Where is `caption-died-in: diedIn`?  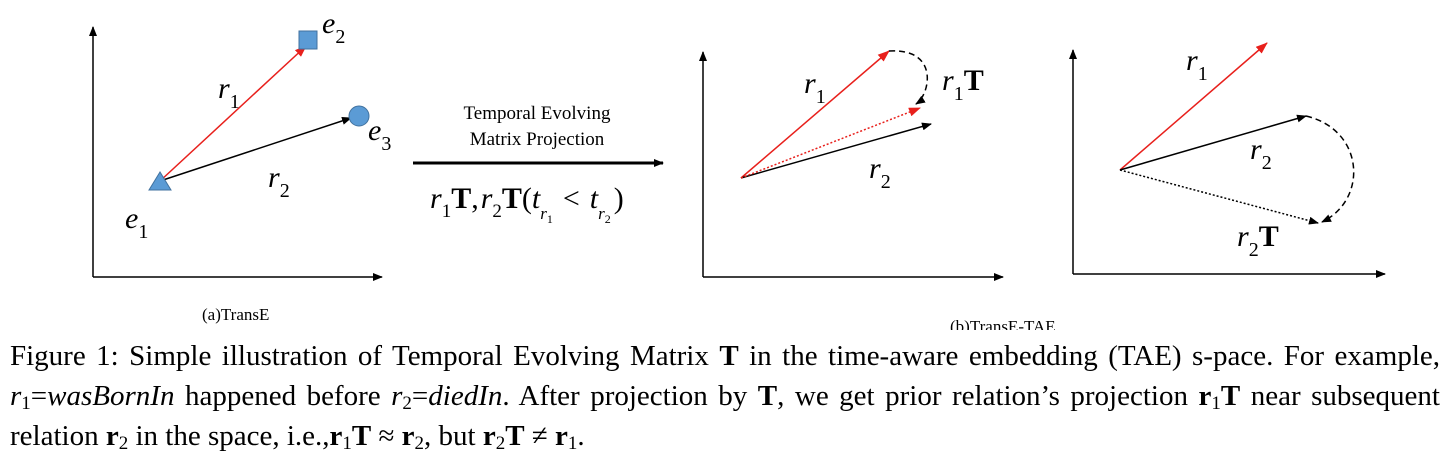 caption-died-in: diedIn is located at coordinates (465, 396).